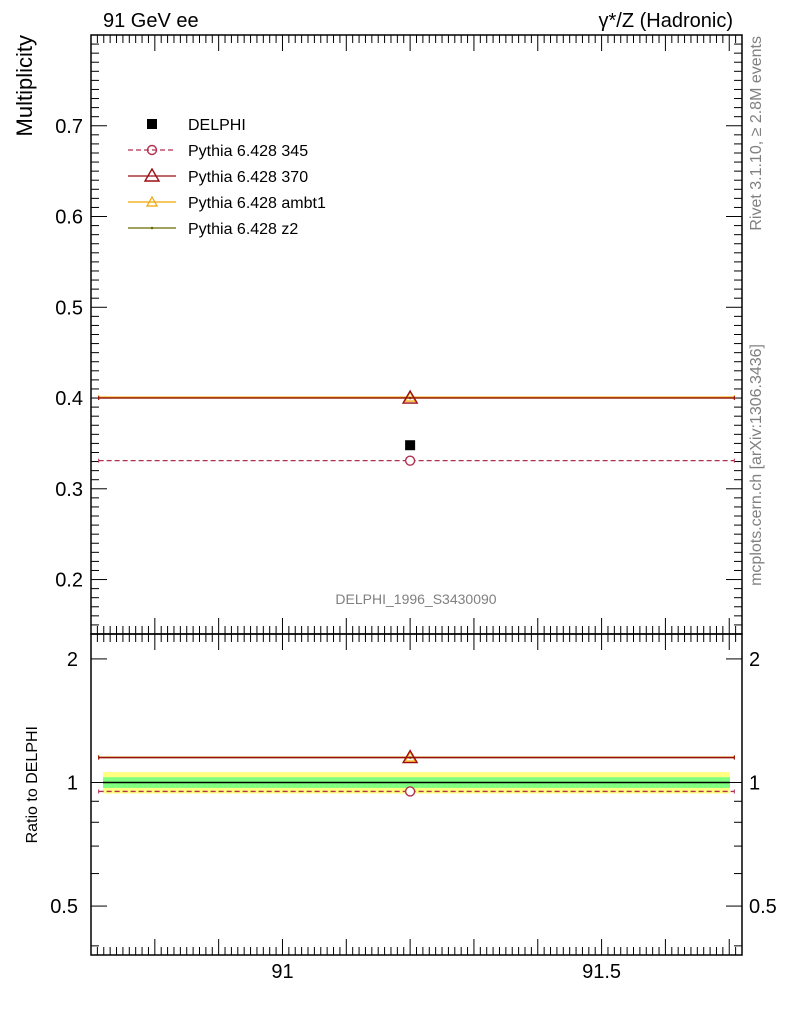  I want to click on analysis-id-annotation: DELPHI_1996_S3430090, so click(415, 599).